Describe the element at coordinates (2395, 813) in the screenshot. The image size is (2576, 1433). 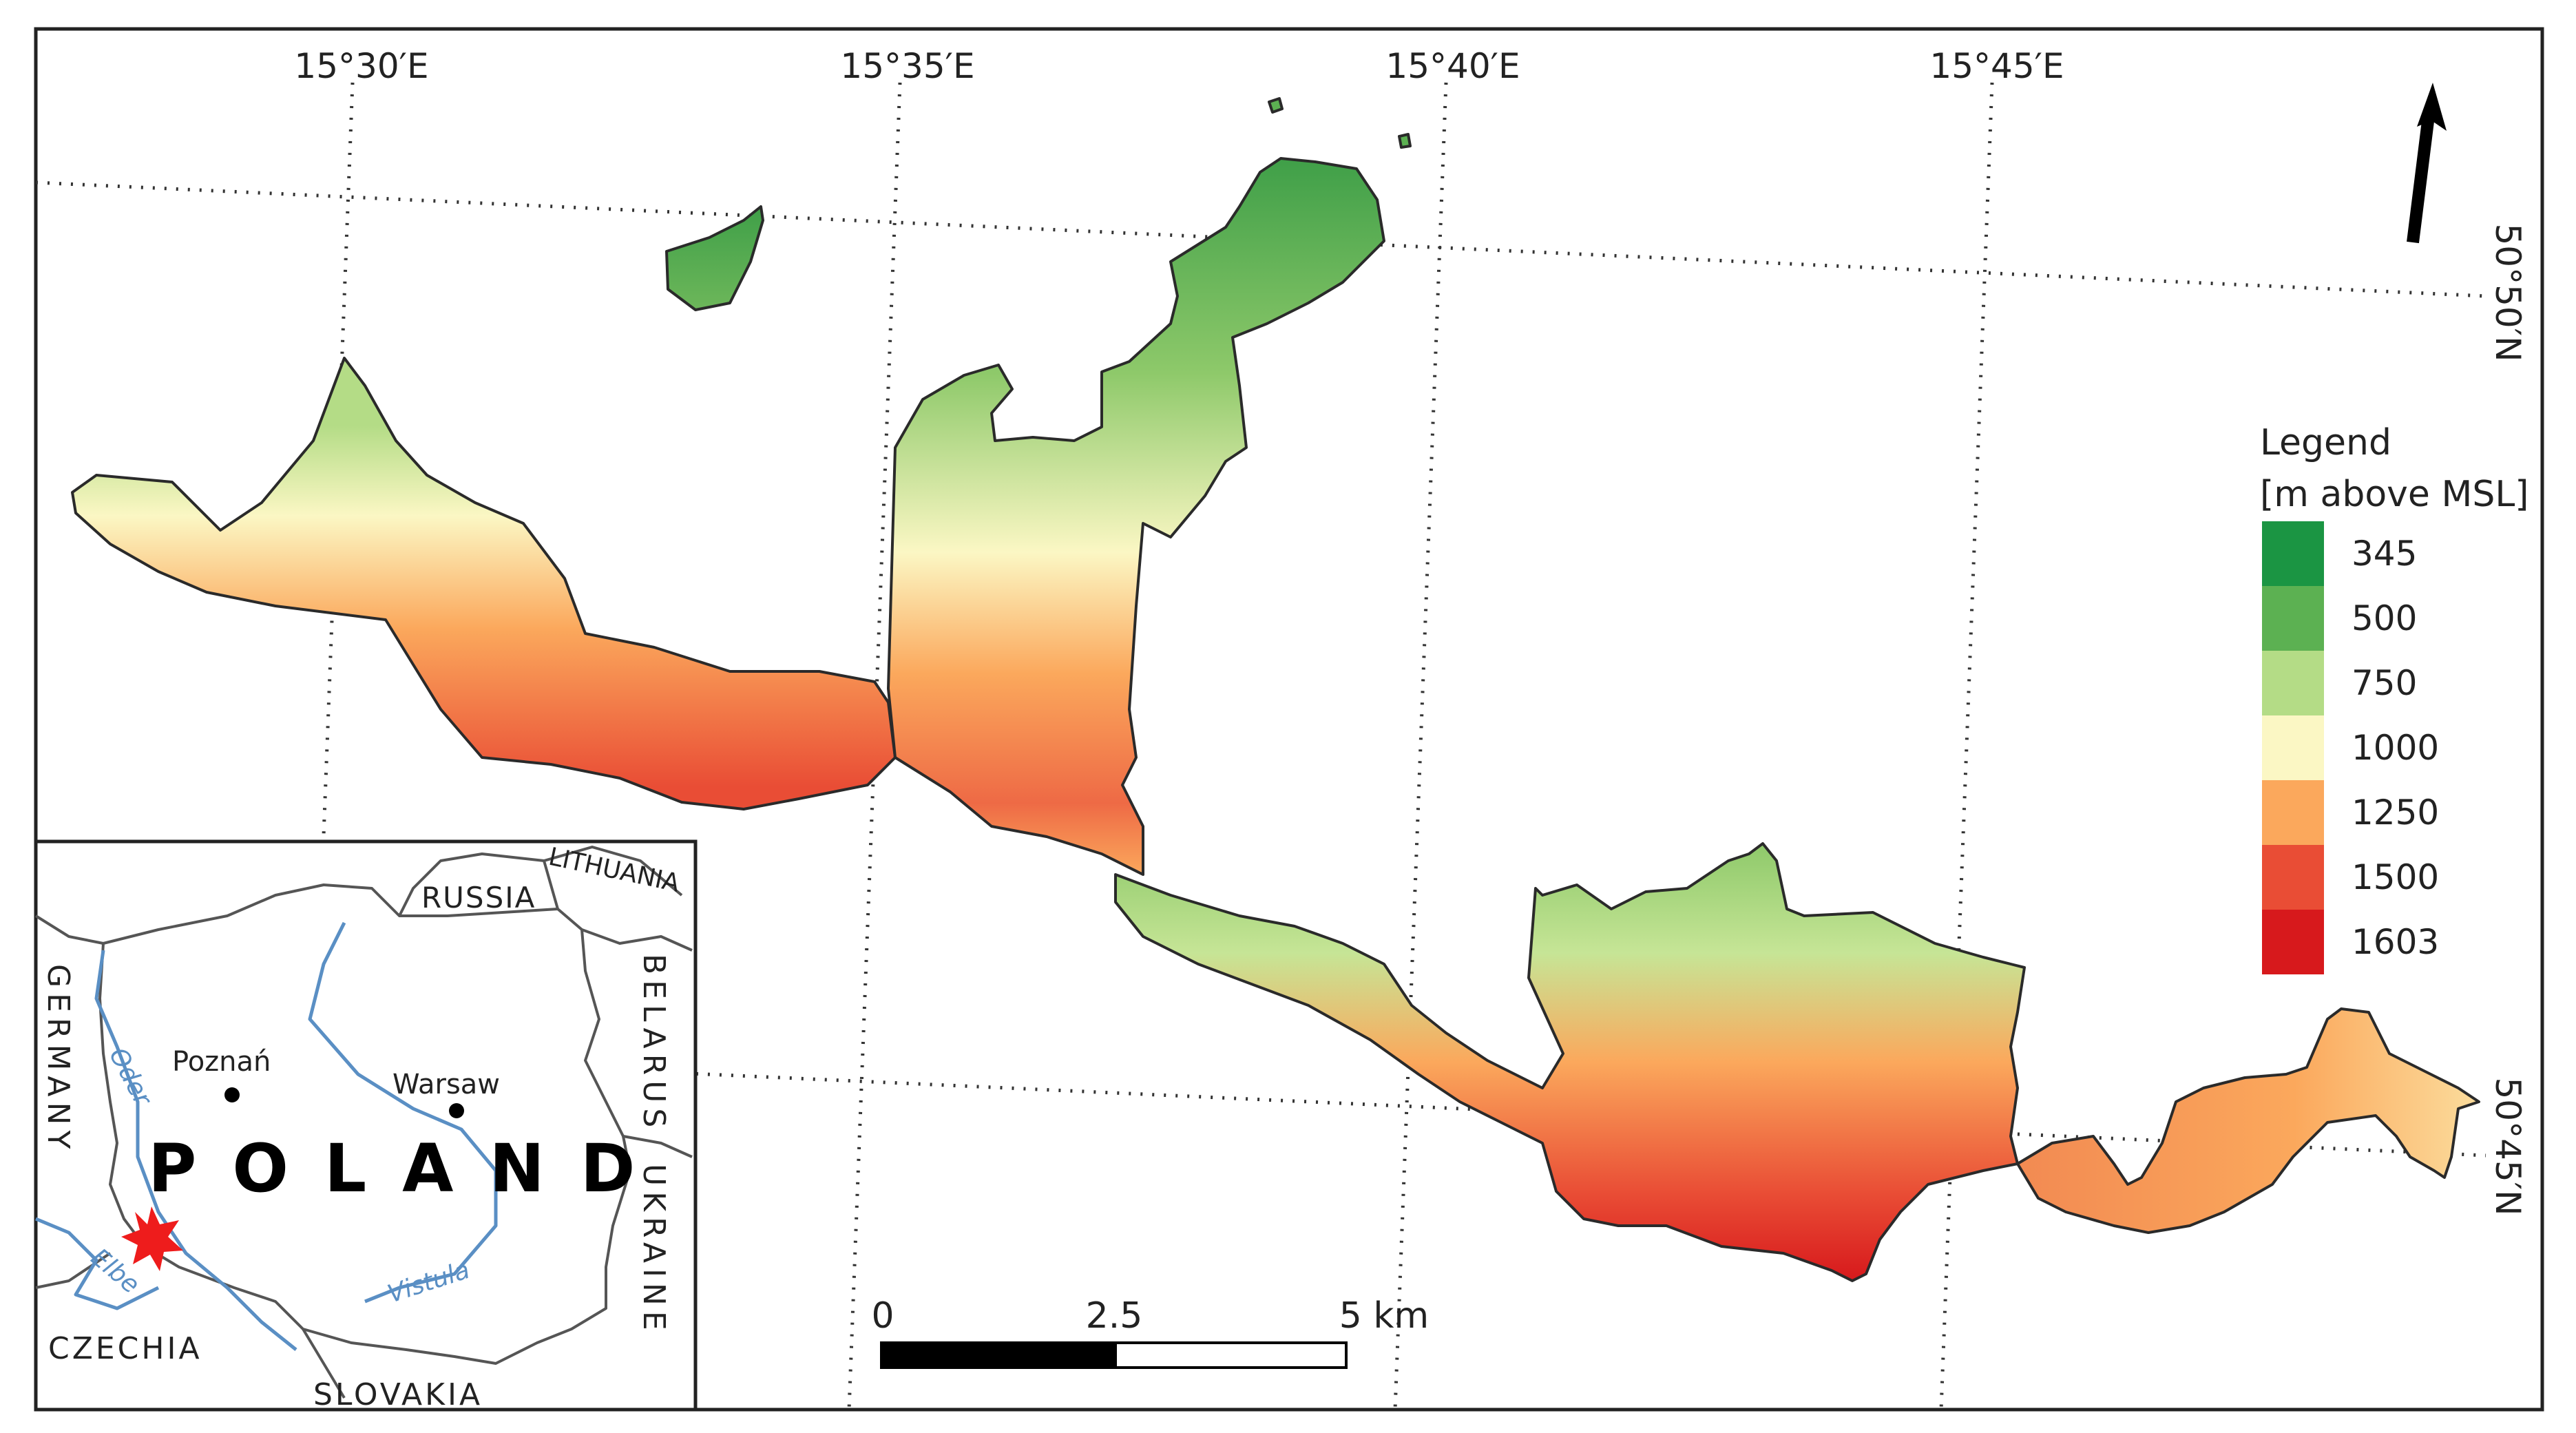
I see `legend-value: 1250` at that location.